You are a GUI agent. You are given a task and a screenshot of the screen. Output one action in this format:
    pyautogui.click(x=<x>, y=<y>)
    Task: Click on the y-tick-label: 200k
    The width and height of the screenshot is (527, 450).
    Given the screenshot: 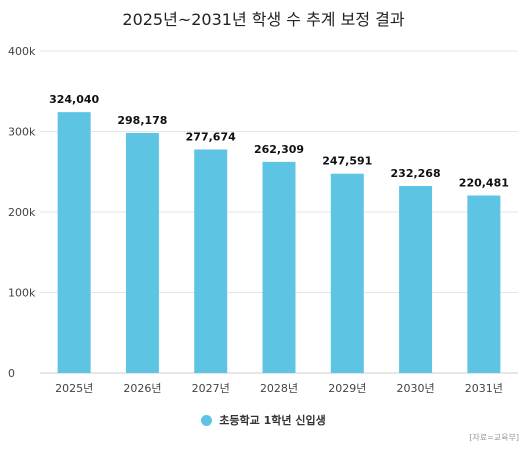 What is the action you would take?
    pyautogui.click(x=22, y=212)
    